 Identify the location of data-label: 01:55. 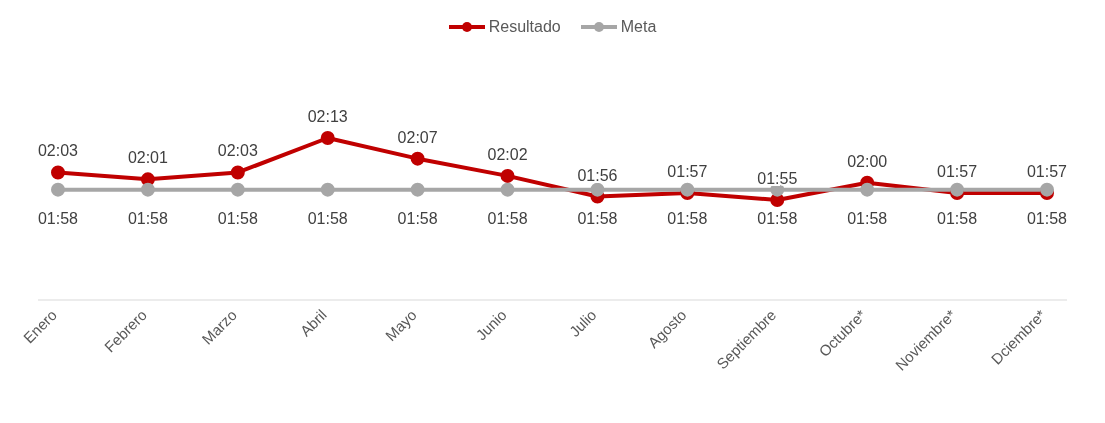
(777, 178).